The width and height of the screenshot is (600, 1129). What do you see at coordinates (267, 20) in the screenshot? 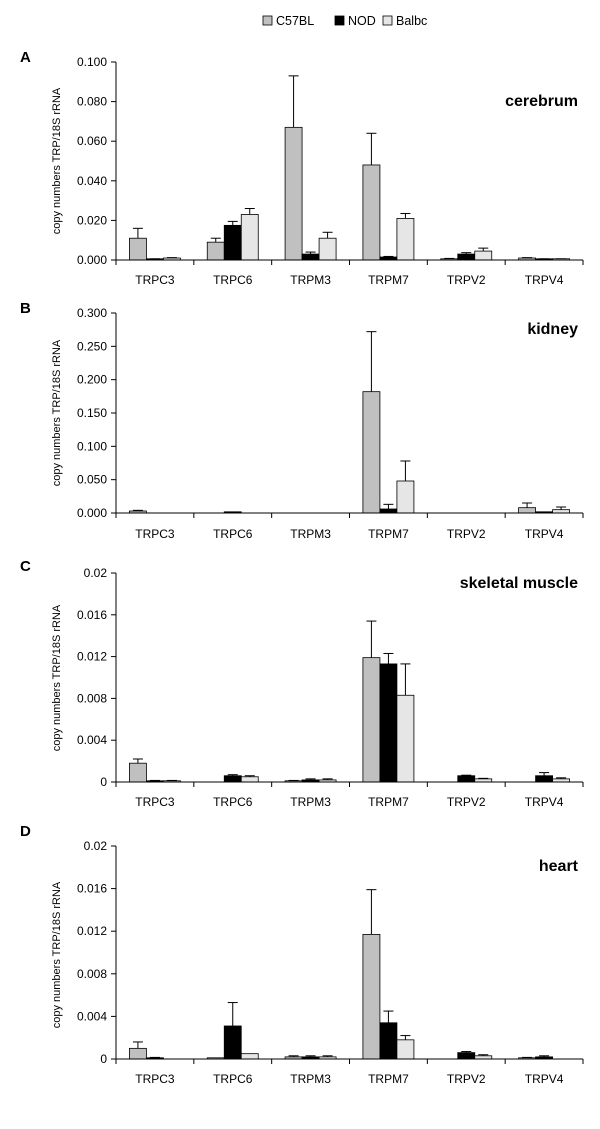
I see `legend-swatch-c57bl` at bounding box center [267, 20].